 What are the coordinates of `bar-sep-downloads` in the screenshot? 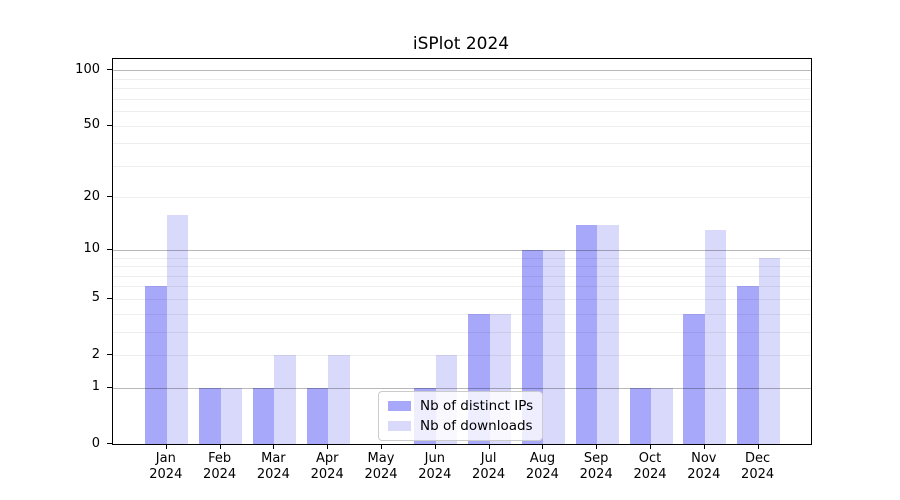 It's located at (608, 334).